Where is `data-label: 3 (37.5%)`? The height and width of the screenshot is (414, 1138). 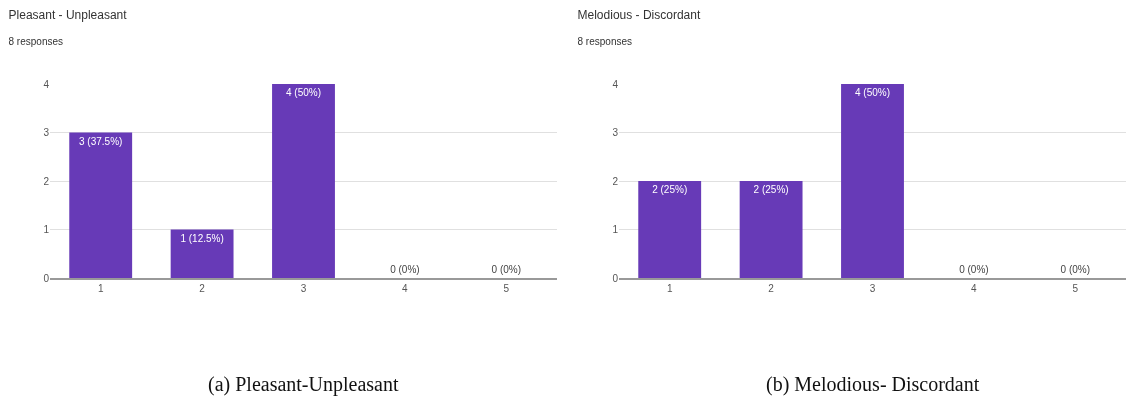 data-label: 3 (37.5%) is located at coordinates (101, 141).